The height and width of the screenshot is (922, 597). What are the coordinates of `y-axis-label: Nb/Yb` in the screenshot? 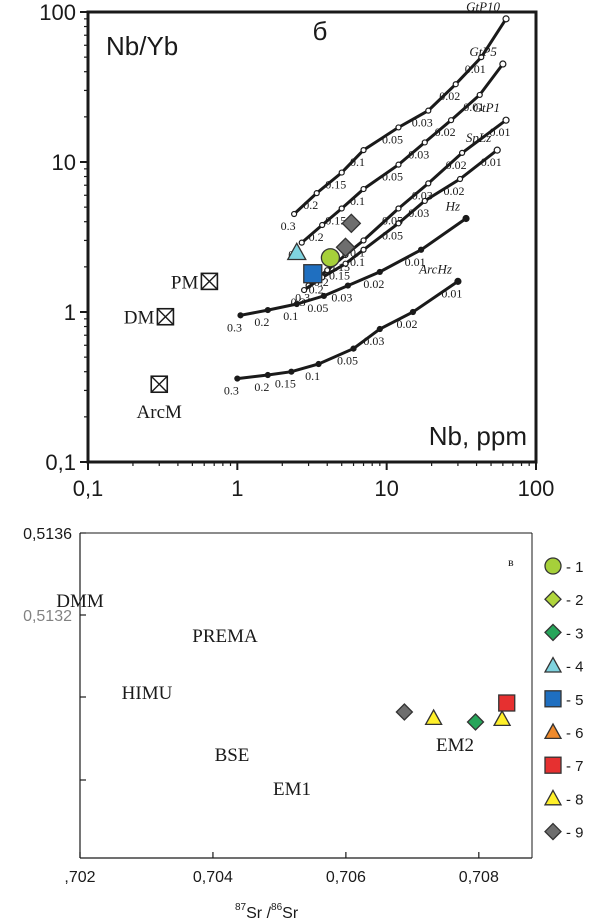 It's located at (142, 46).